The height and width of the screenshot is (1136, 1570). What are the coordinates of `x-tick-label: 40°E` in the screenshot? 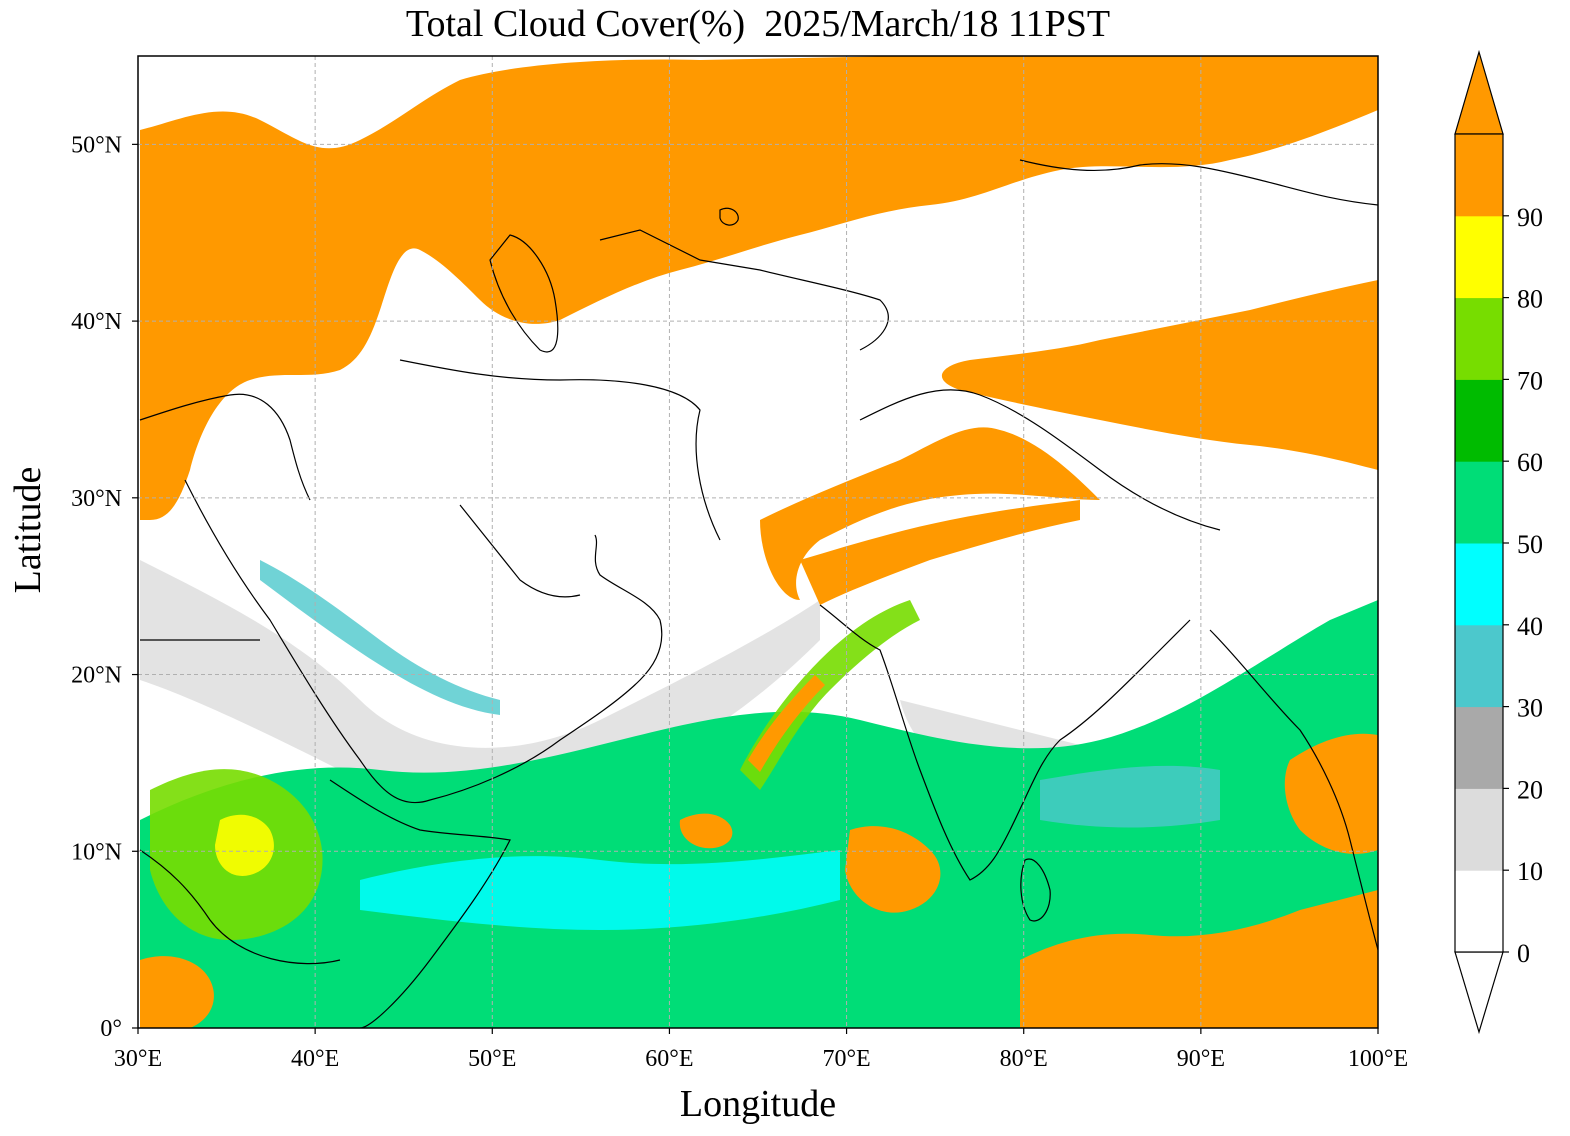 It's located at (315, 1059).